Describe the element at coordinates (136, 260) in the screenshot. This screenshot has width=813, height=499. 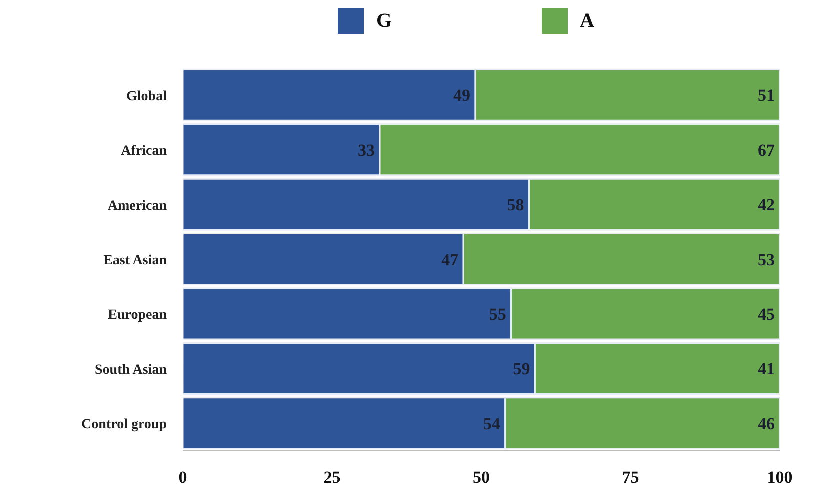
I see `y-tick-label: East Asian` at that location.